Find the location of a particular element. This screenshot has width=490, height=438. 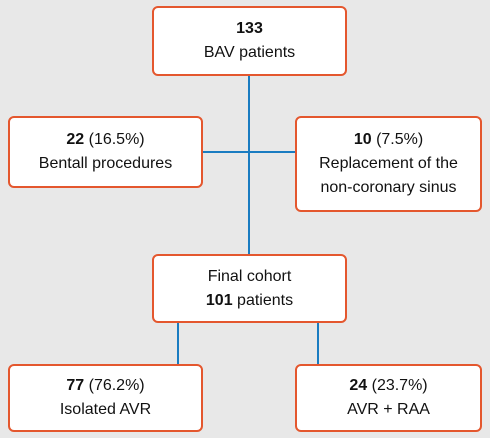

title: Final cohort is located at coordinates (249, 276).